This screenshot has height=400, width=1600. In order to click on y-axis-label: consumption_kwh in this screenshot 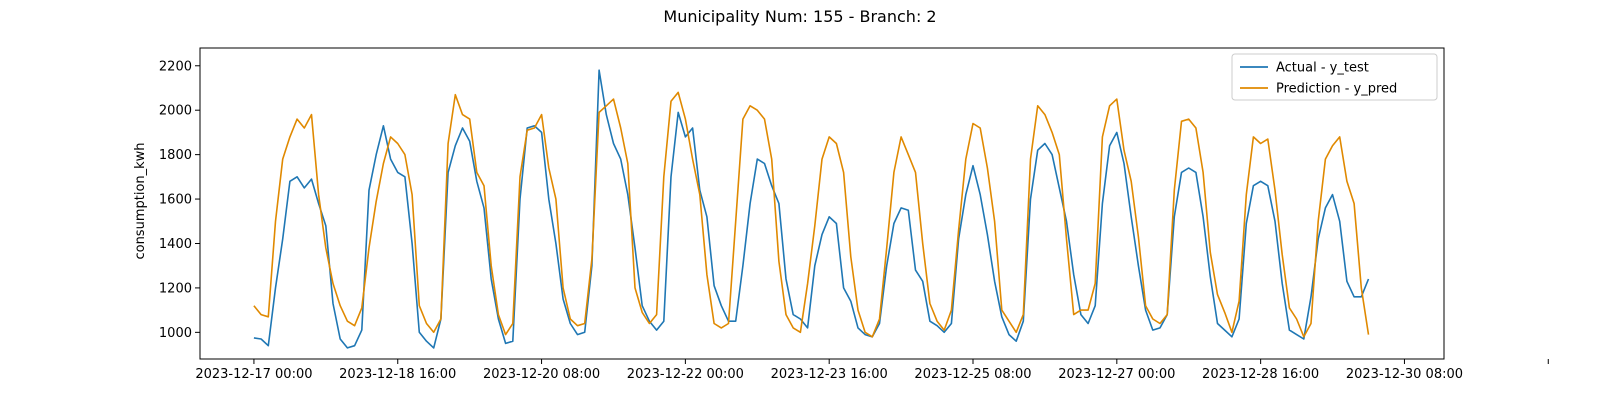, I will do `click(140, 200)`.